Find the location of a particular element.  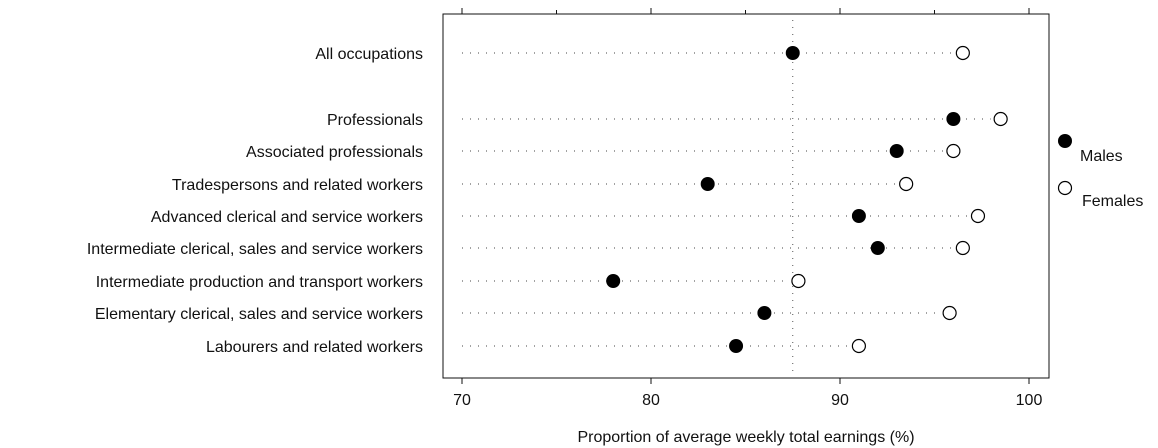

x-tick-label: 100 is located at coordinates (1029, 400).